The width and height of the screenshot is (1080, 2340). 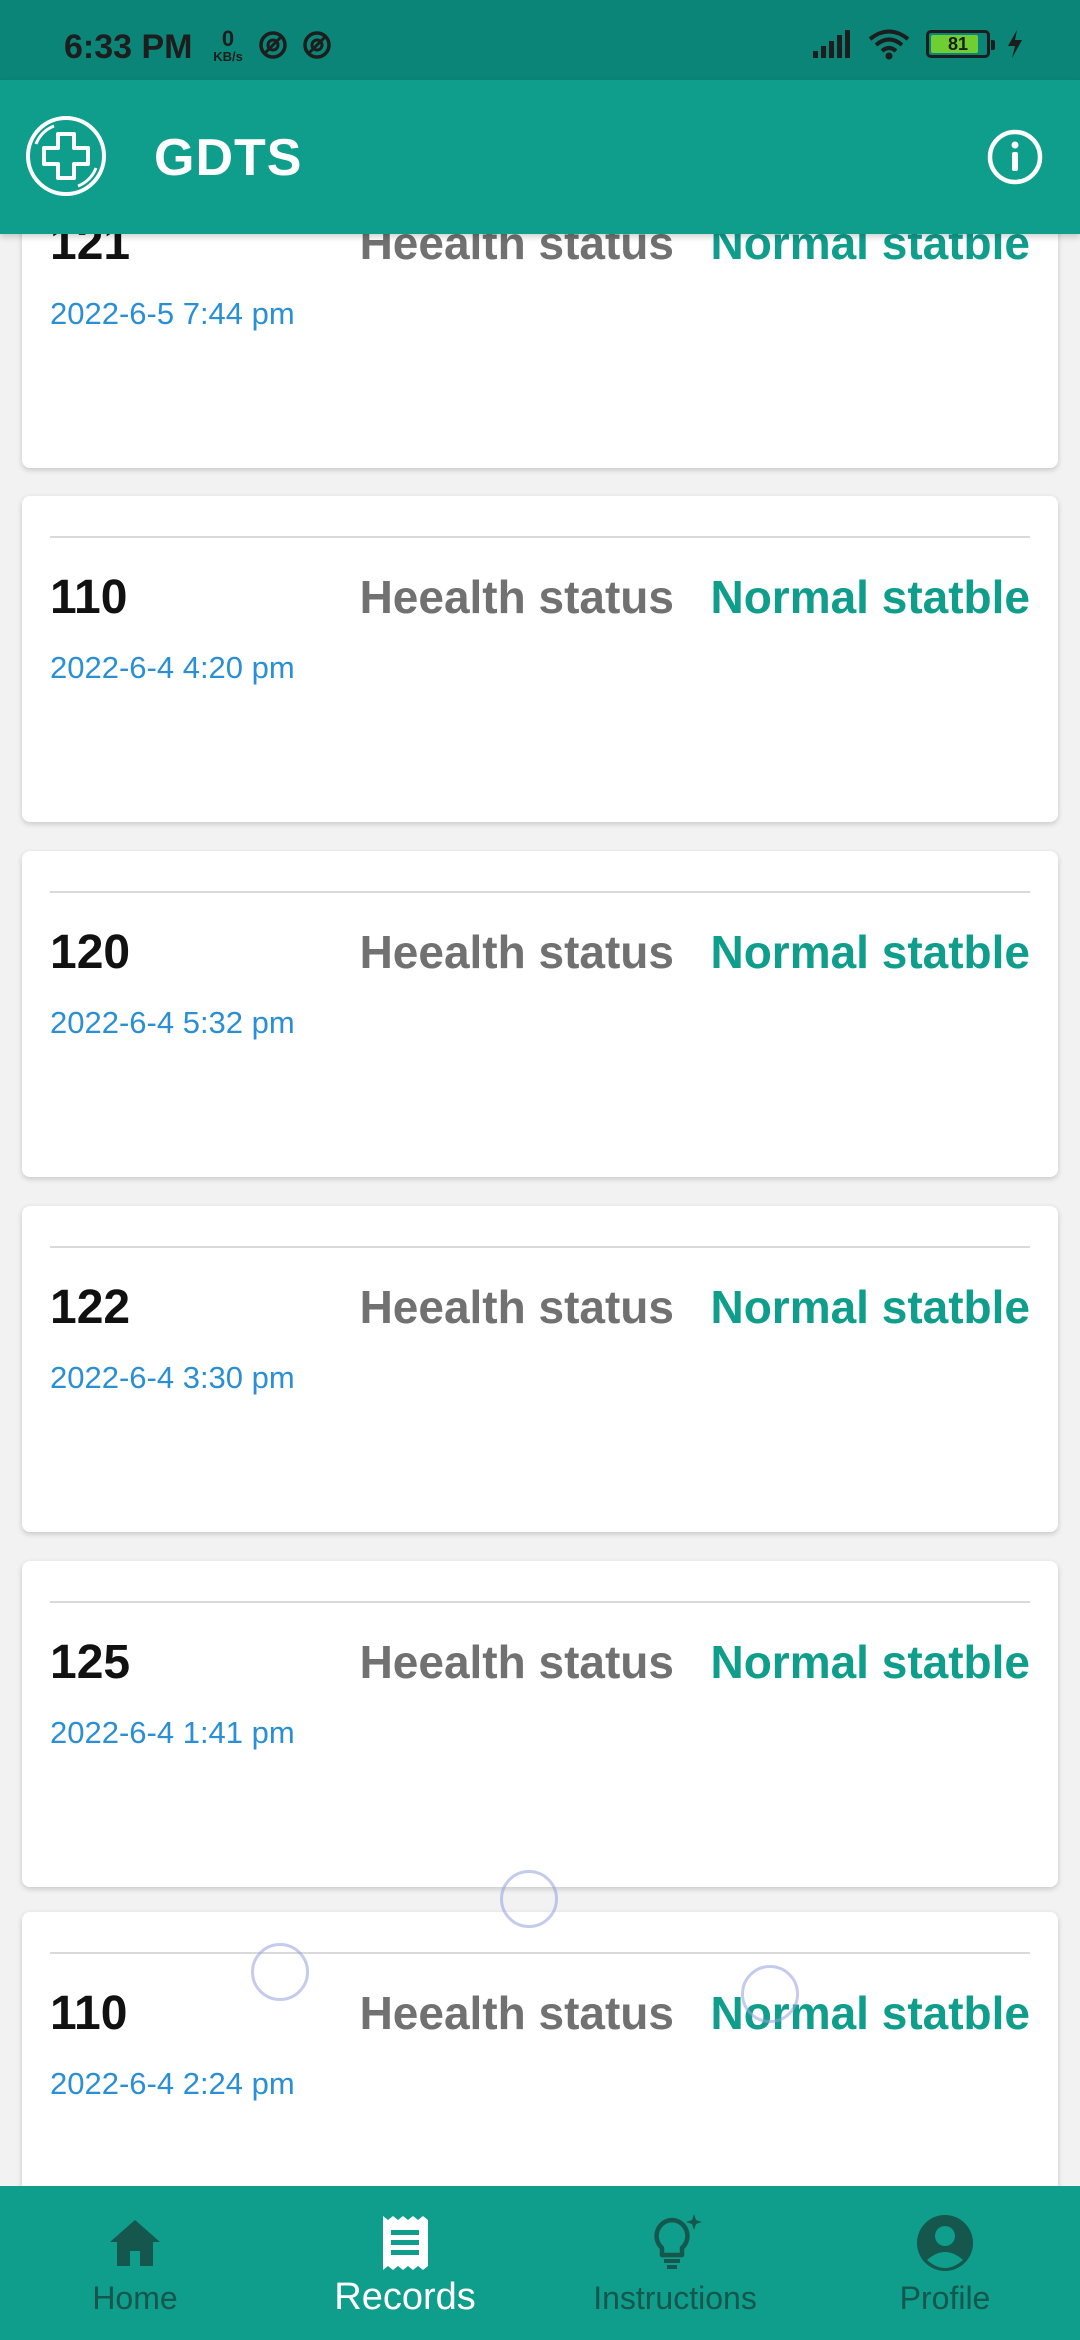 I want to click on record-date: 2022-6-4 5:32 pm, so click(x=172, y=1022).